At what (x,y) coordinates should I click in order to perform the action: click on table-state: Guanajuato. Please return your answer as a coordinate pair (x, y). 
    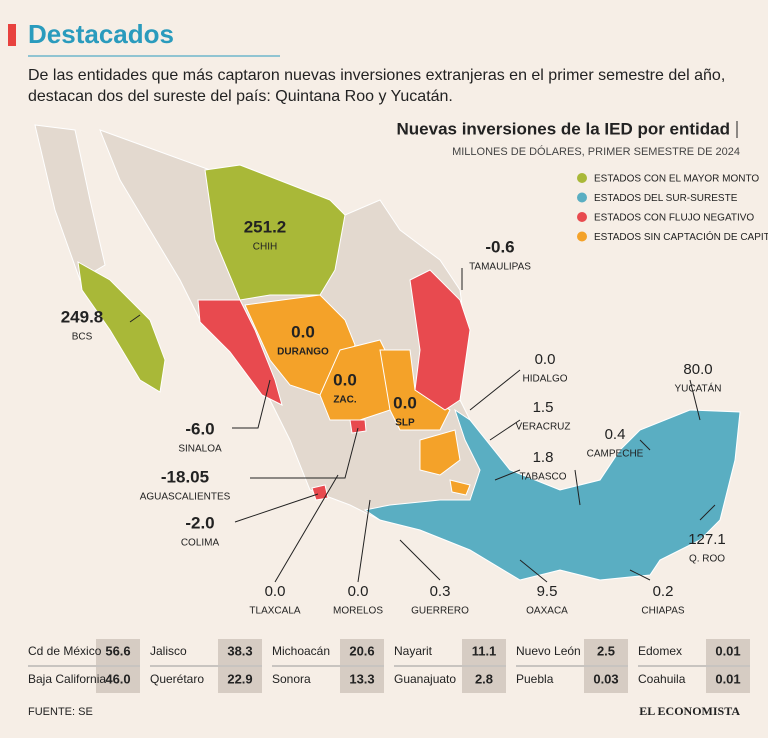
    Looking at the image, I should click on (425, 679).